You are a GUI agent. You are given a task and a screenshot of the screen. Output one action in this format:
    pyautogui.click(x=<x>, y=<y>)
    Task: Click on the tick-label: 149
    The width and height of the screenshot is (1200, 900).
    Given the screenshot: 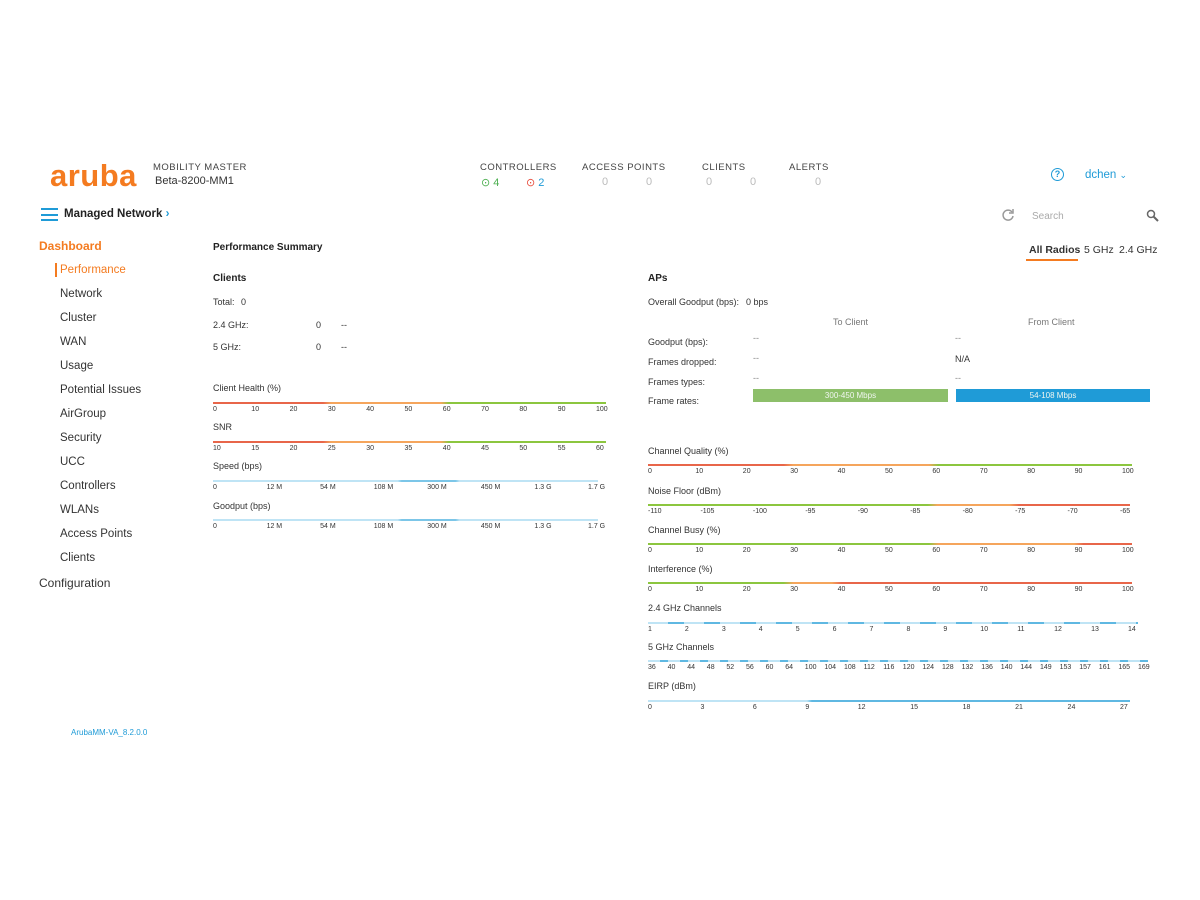 What is the action you would take?
    pyautogui.click(x=1046, y=667)
    